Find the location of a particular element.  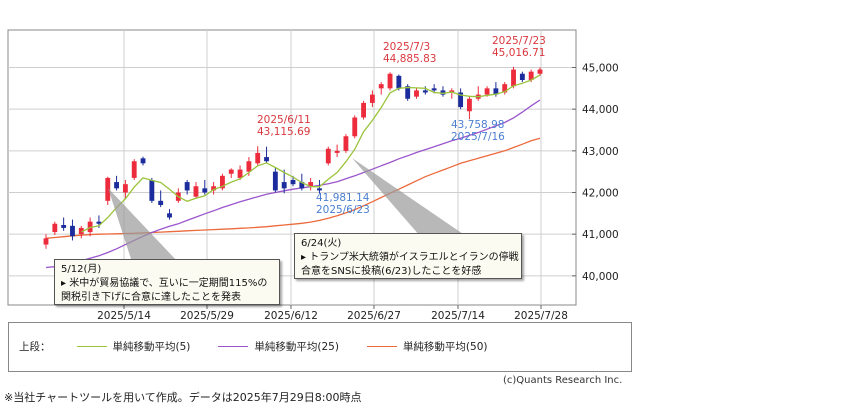

callout-text-line: 関税引き下げに合意に達したことを発表 is located at coordinates (151, 297).